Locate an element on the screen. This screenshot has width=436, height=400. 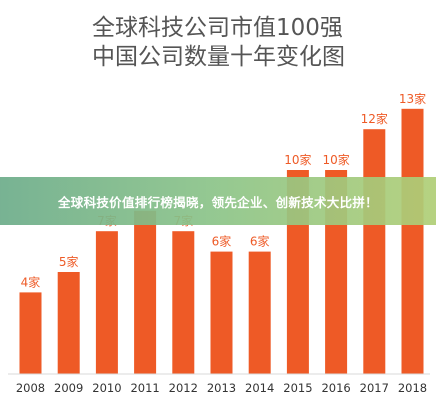
bar-2014 is located at coordinates (259, 312).